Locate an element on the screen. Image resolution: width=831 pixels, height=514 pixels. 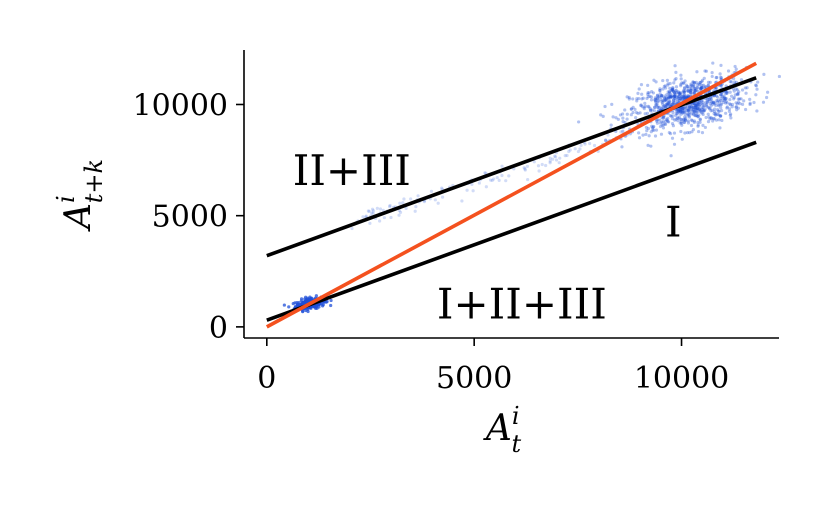
y-axis-label: Ait+k is located at coordinates (80, 195).